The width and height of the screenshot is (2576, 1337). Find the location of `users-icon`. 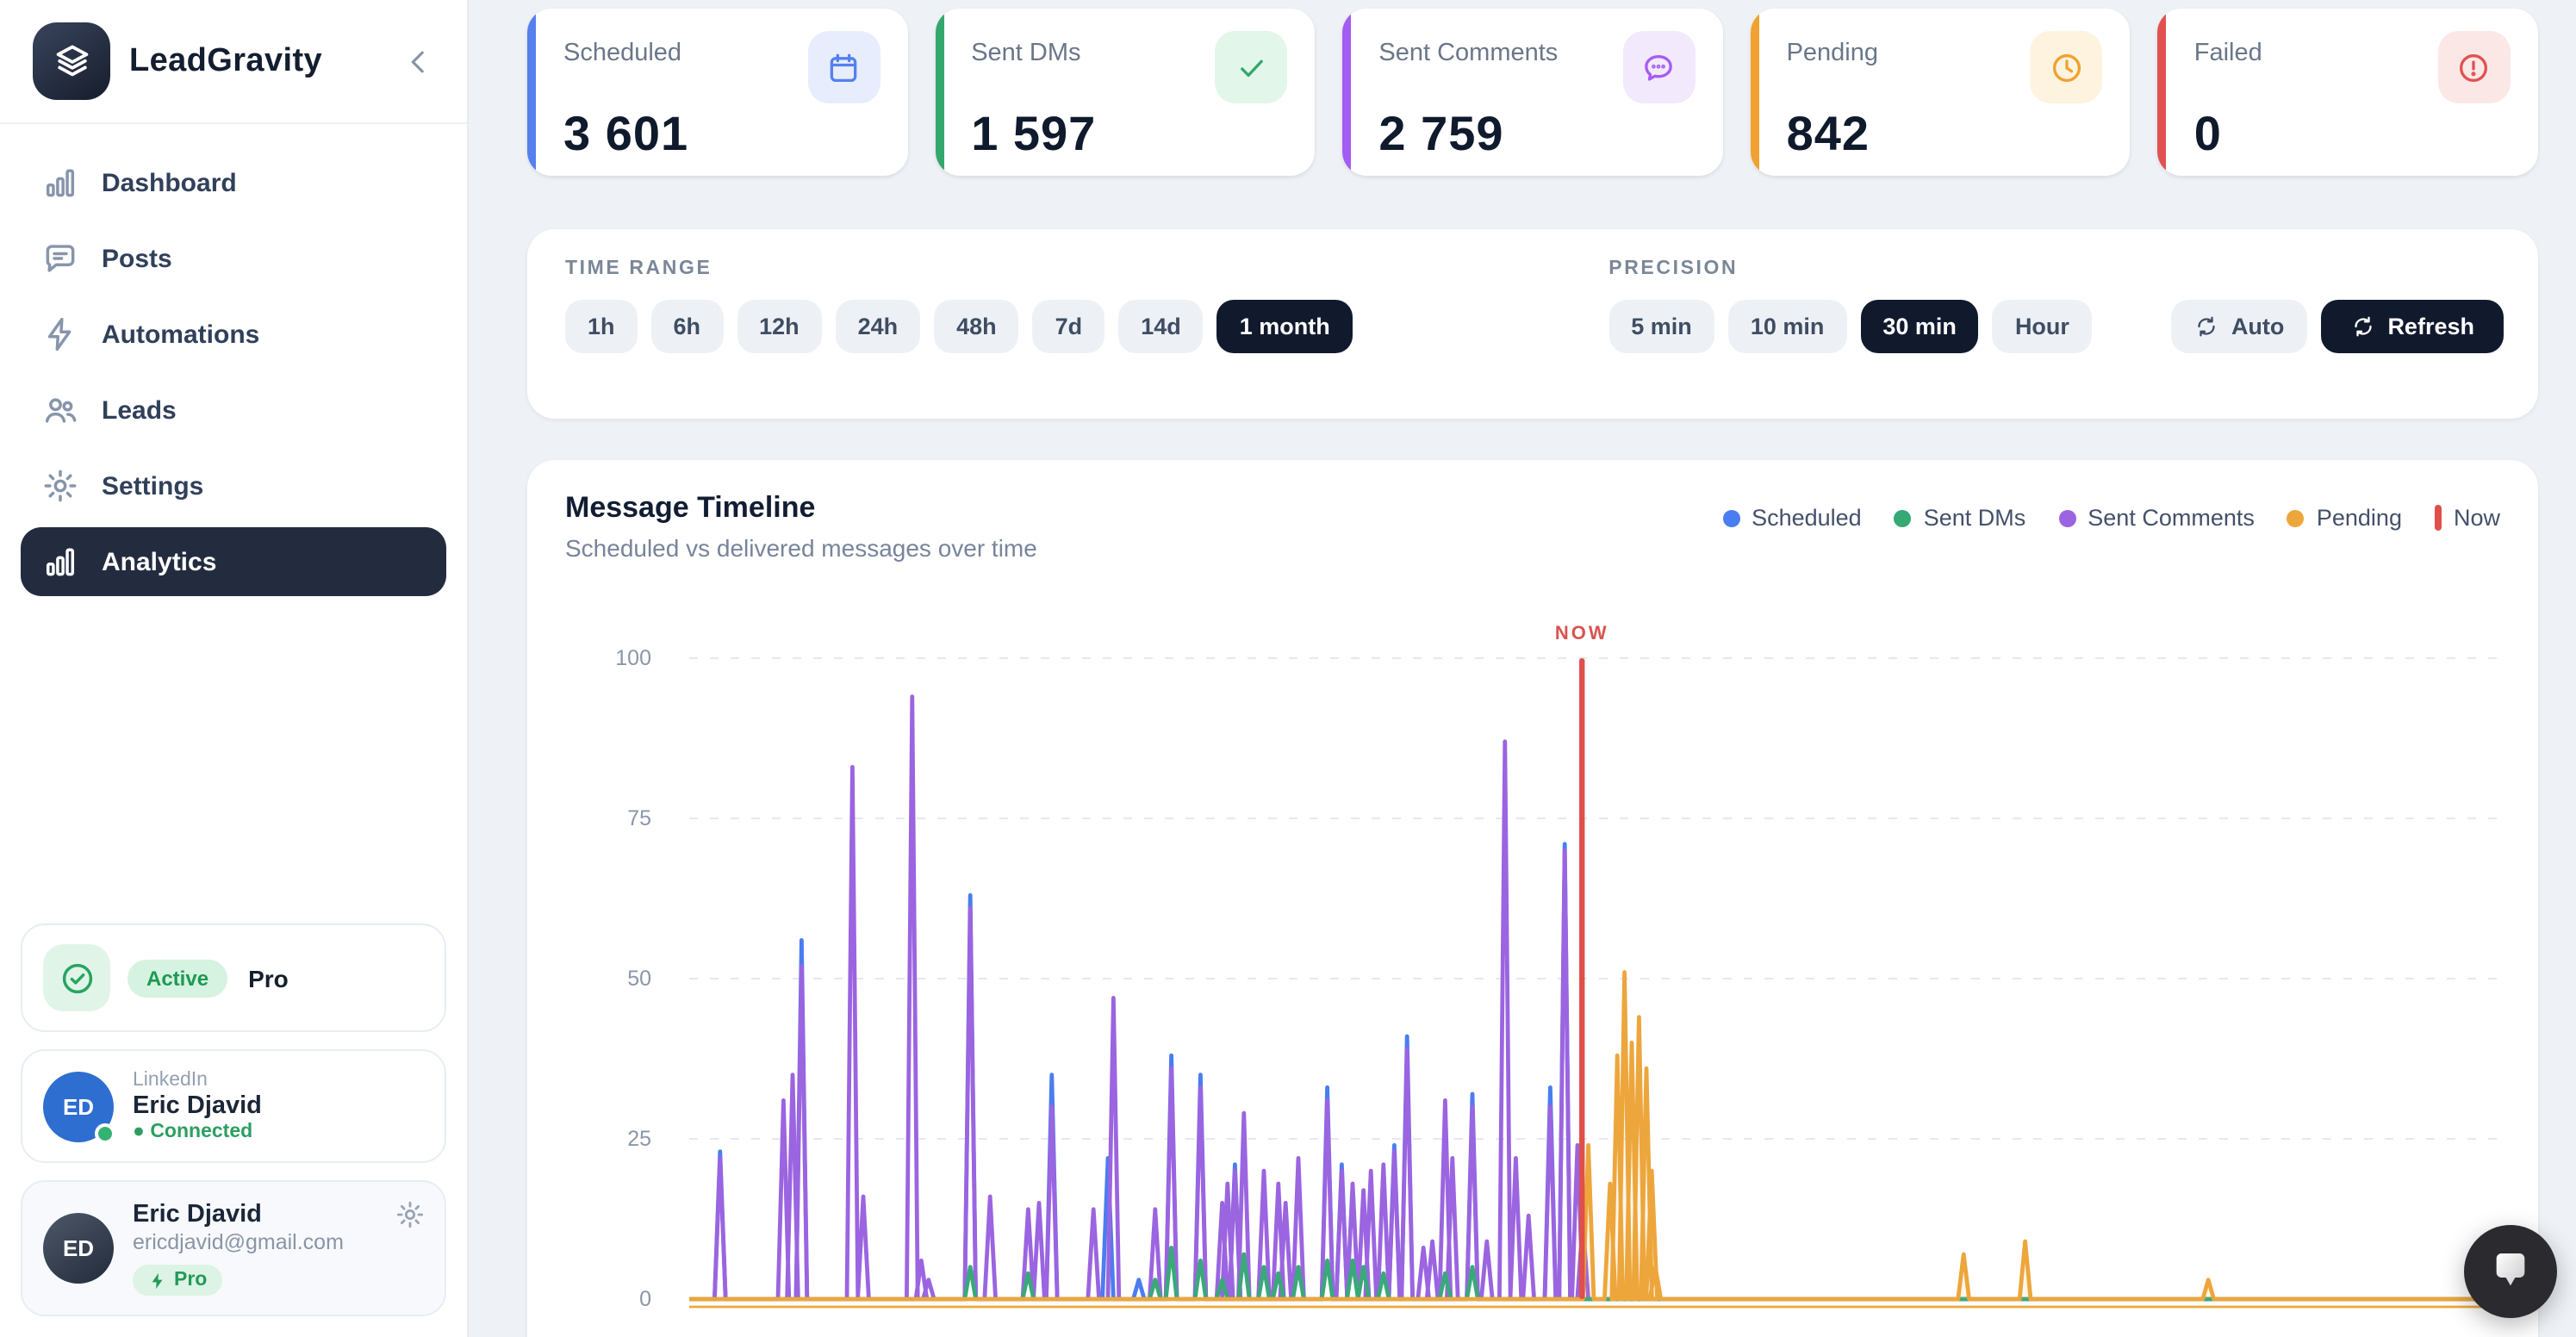

users-icon is located at coordinates (60, 410).